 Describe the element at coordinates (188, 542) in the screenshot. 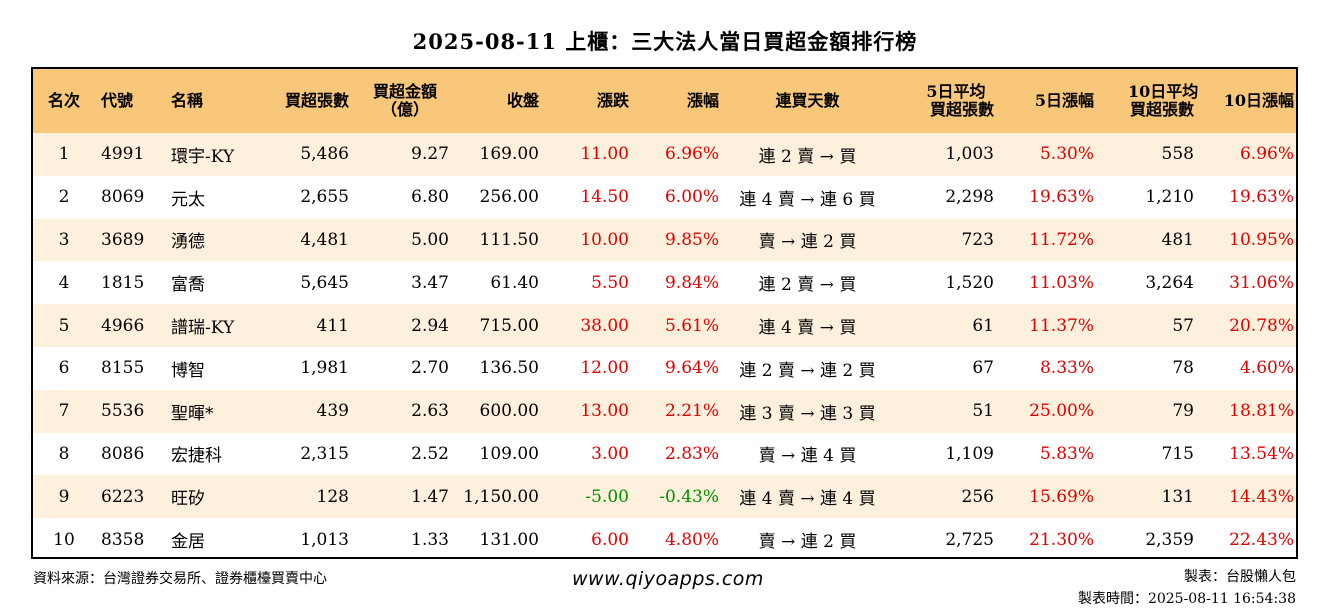

I see `name-cell: 金居` at that location.